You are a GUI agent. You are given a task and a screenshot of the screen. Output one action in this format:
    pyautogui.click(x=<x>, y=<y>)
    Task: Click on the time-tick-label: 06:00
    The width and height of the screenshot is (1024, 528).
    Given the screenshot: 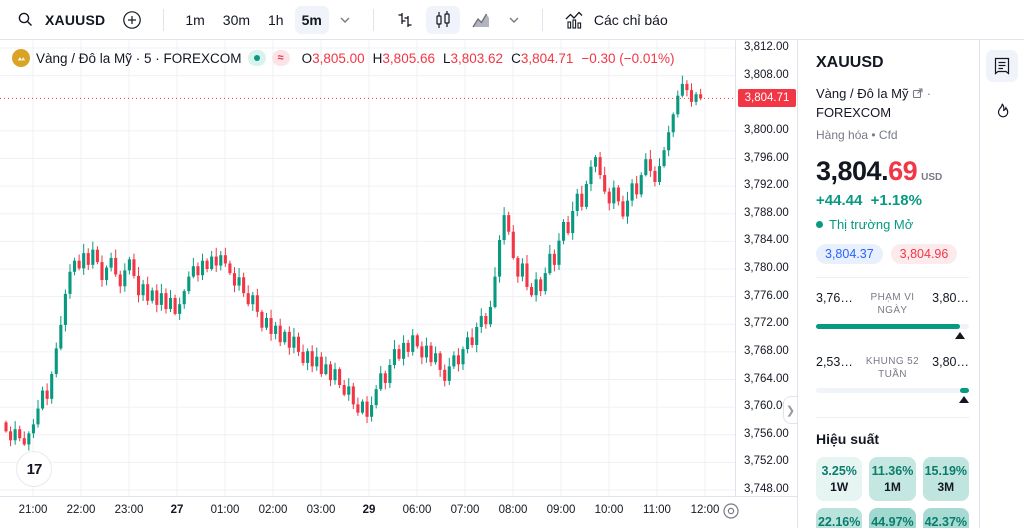 What is the action you would take?
    pyautogui.click(x=417, y=510)
    